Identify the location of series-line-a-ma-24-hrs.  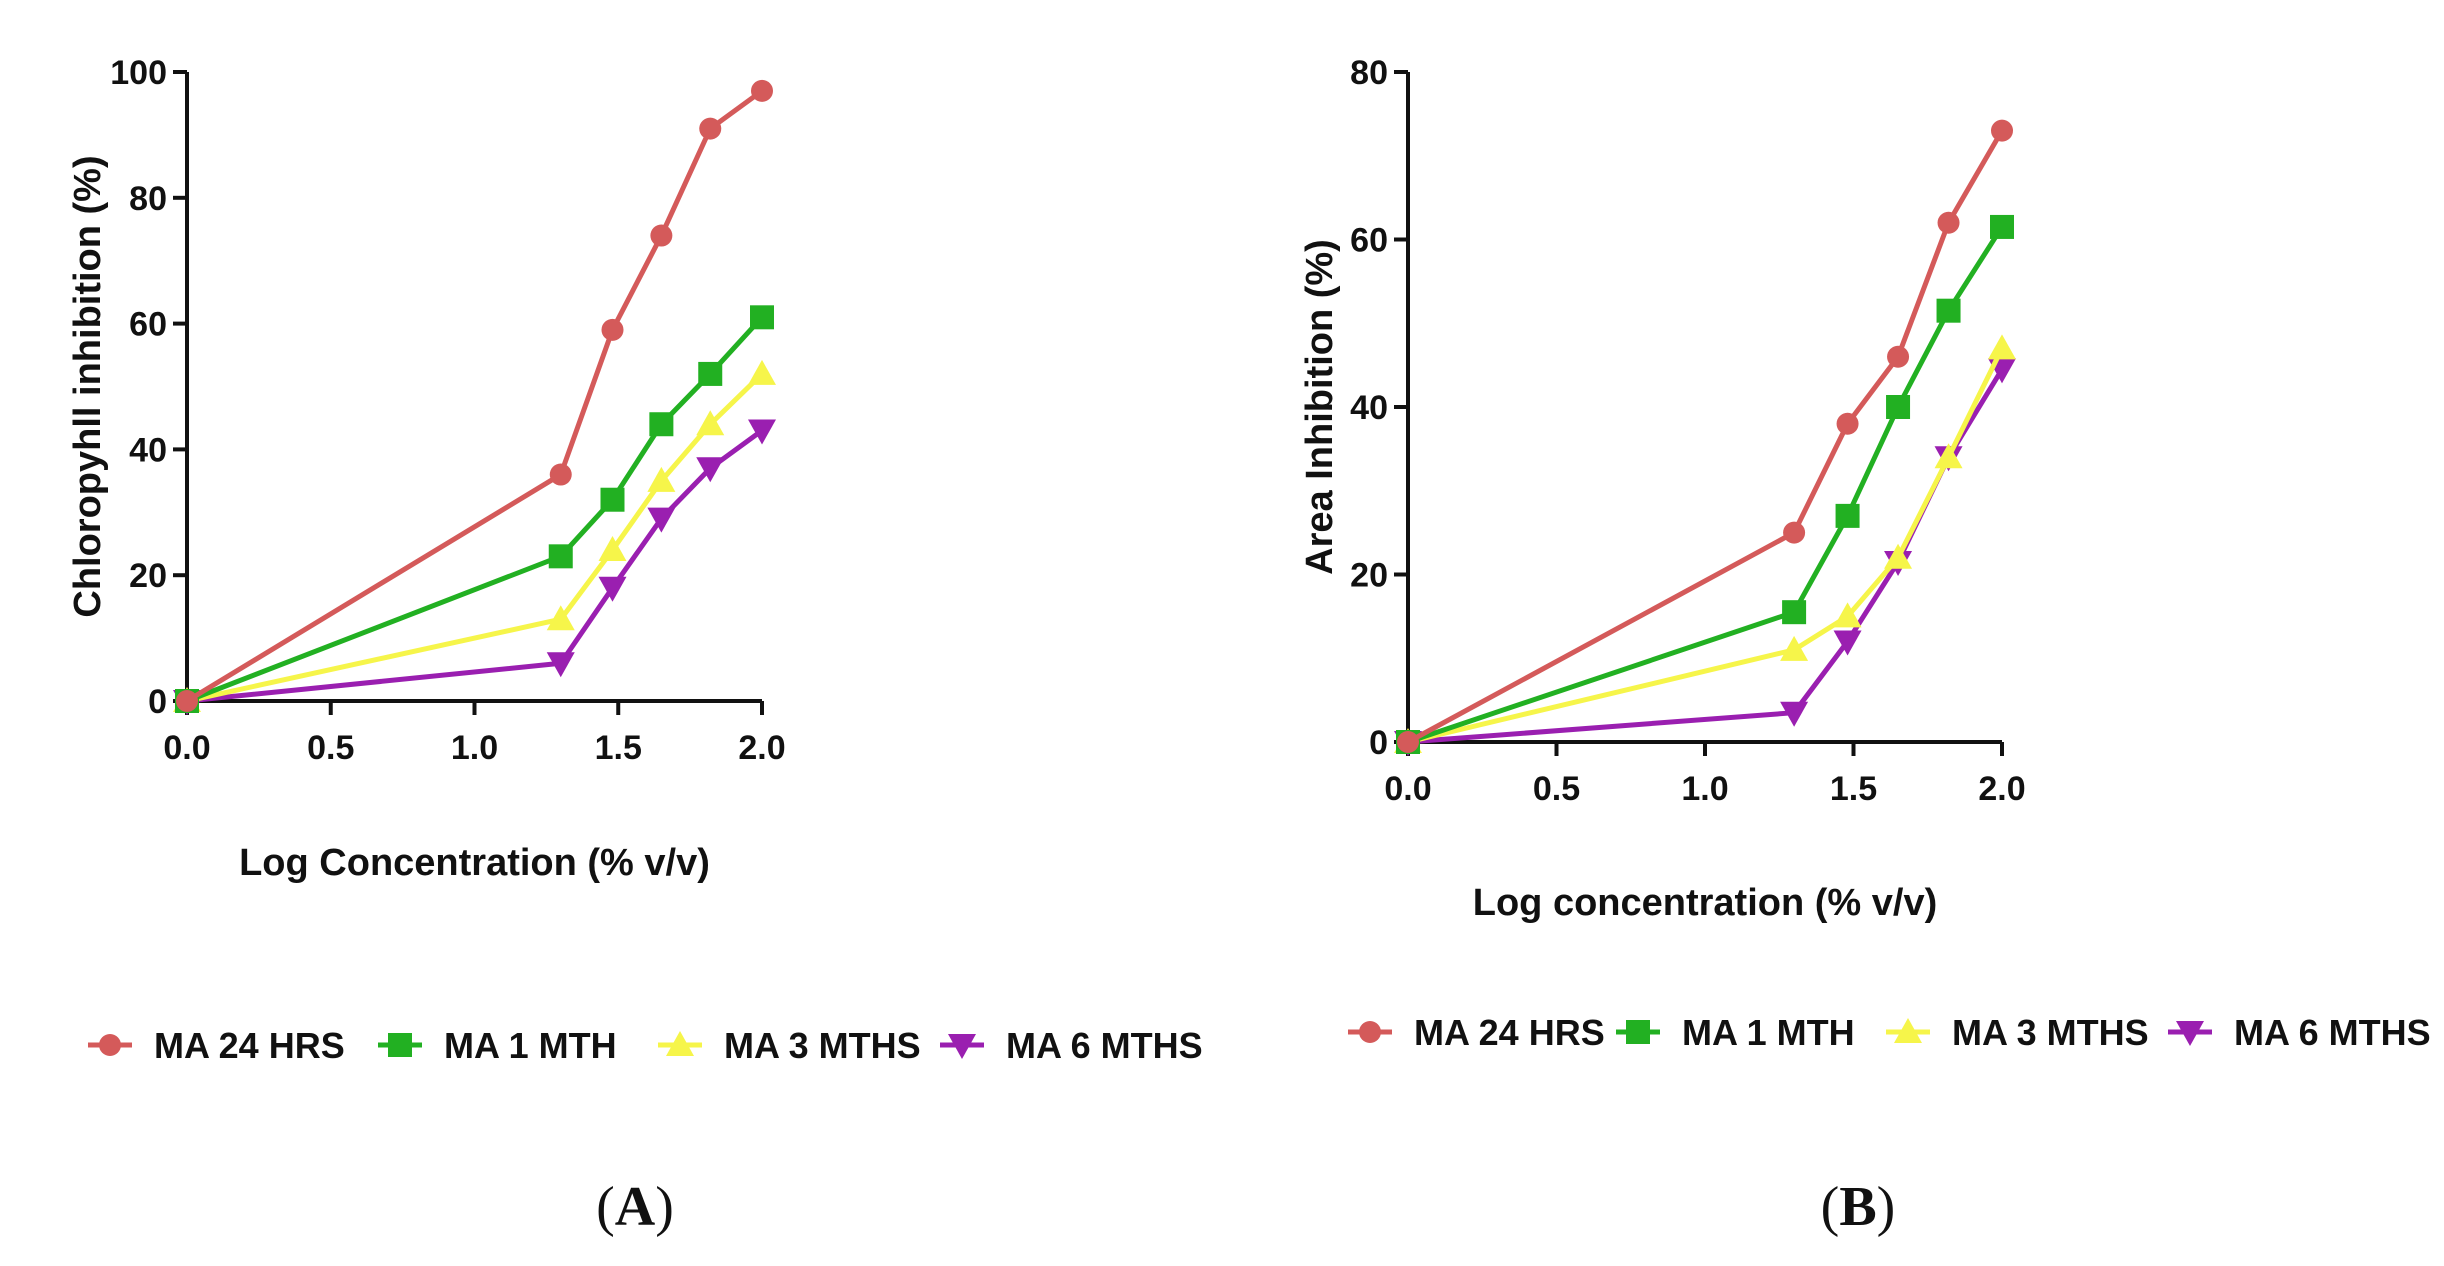
(474, 396).